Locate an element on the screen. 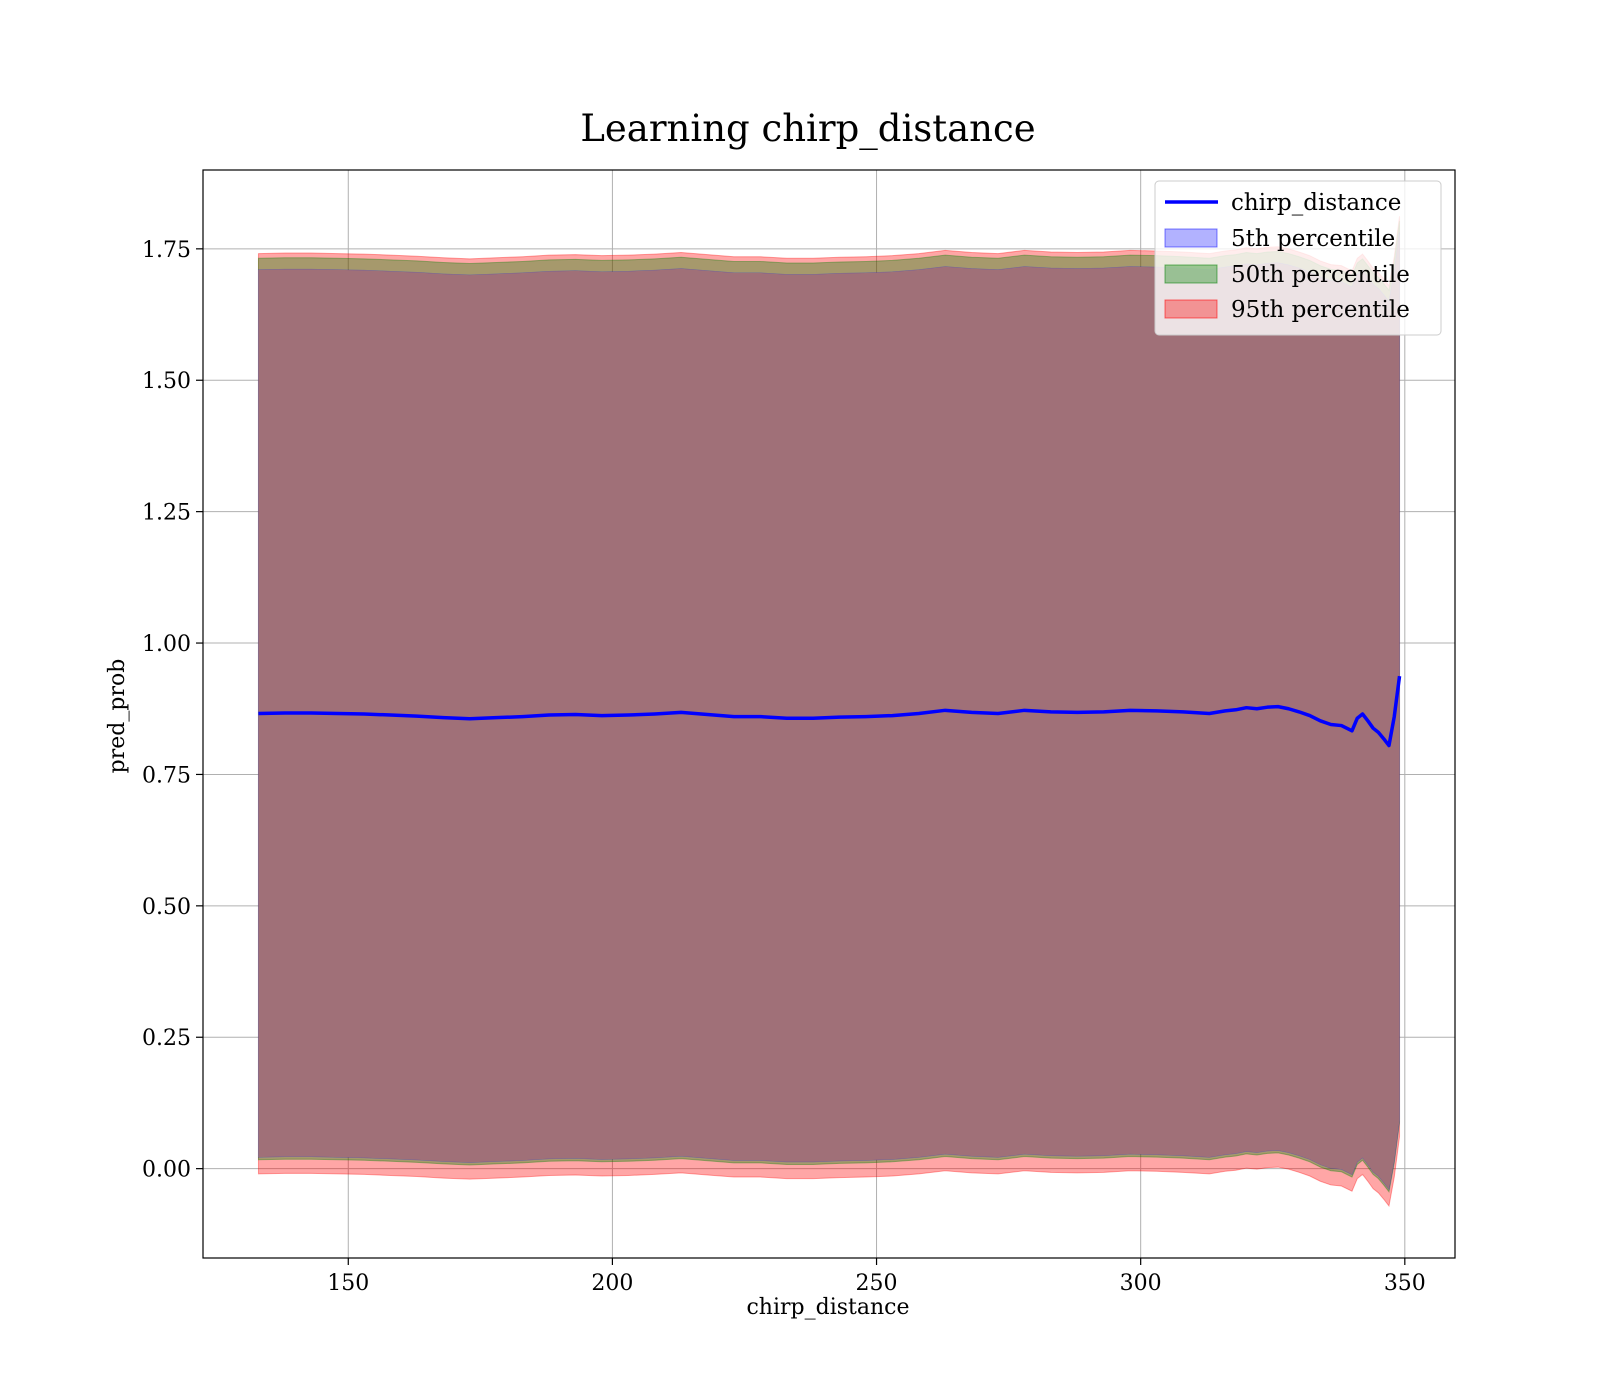  legend-label: 95th percentile is located at coordinates (1320, 310).